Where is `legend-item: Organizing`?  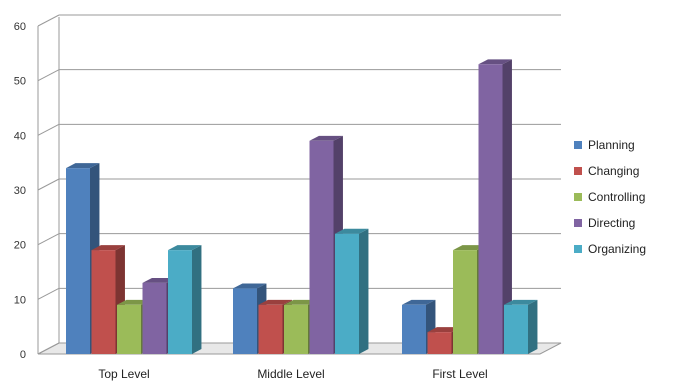 legend-item: Organizing is located at coordinates (610, 249).